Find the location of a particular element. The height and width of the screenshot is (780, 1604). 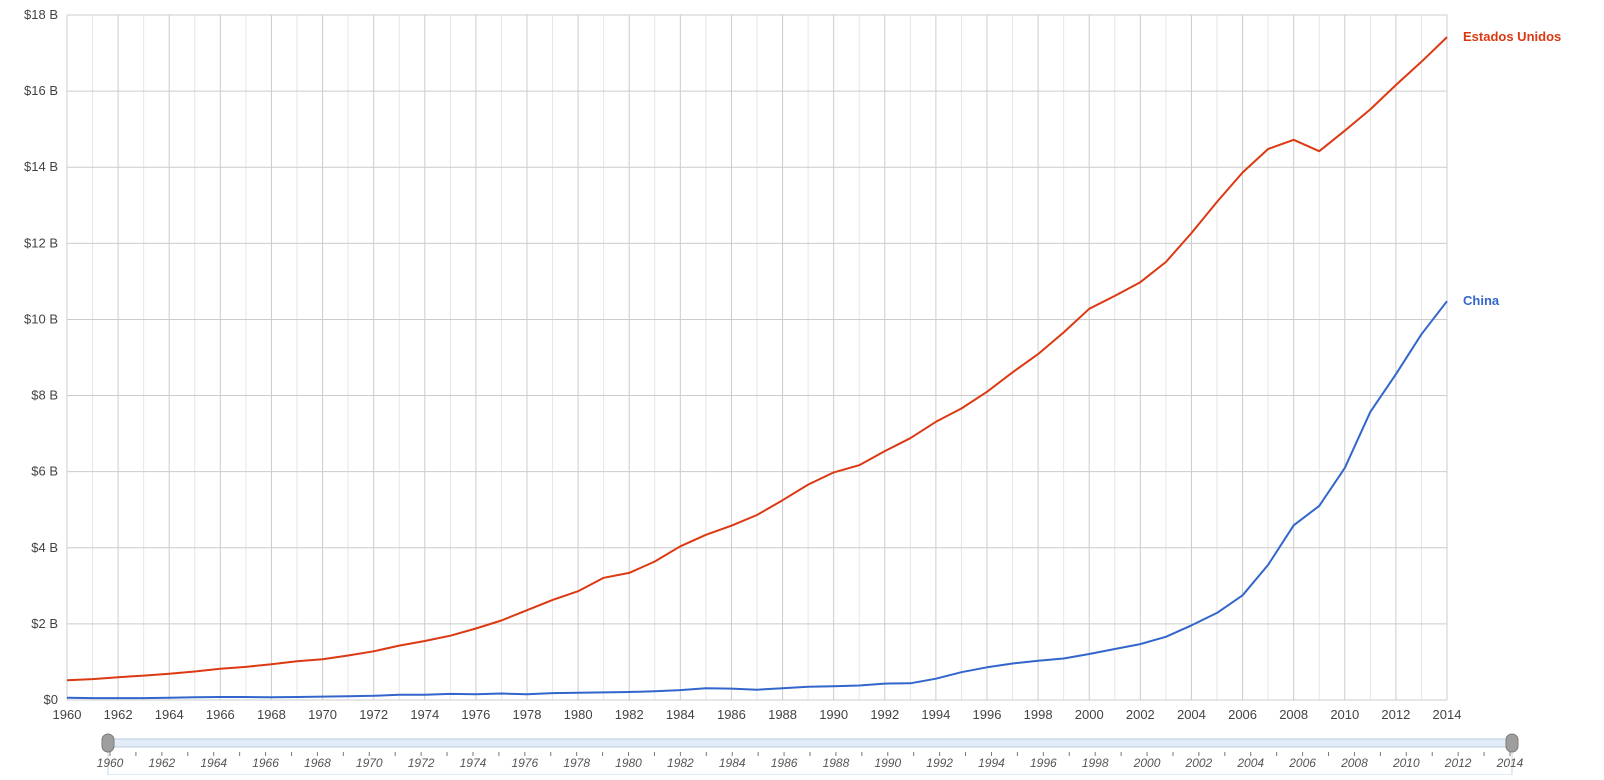

y-tick-label: $10 B is located at coordinates (41, 318).